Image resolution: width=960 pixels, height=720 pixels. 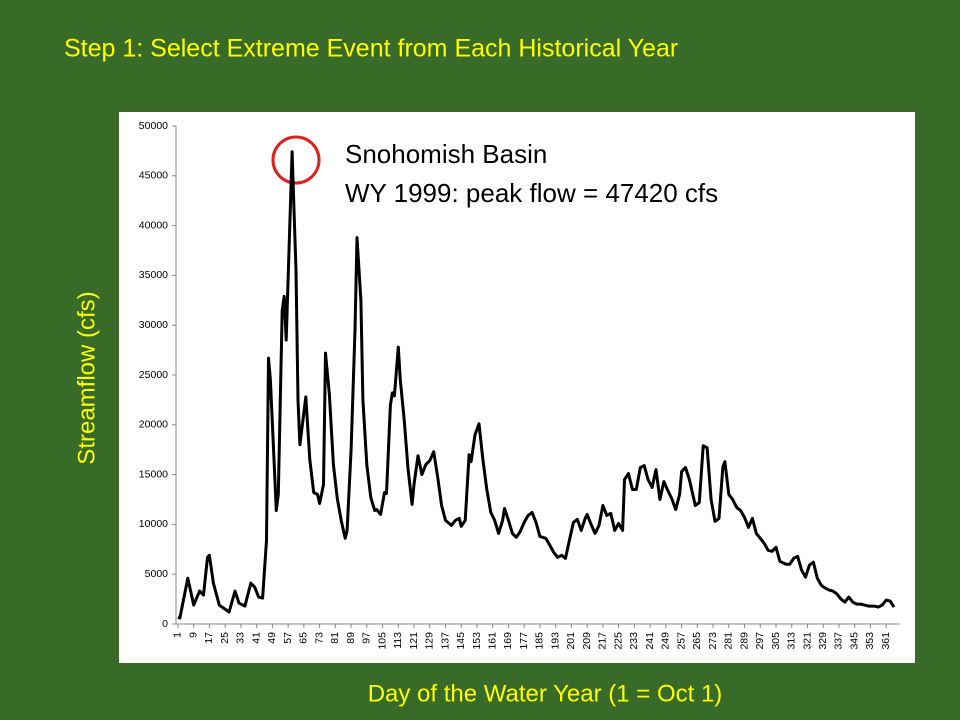 I want to click on y-tick-label: 45000, so click(x=153, y=176).